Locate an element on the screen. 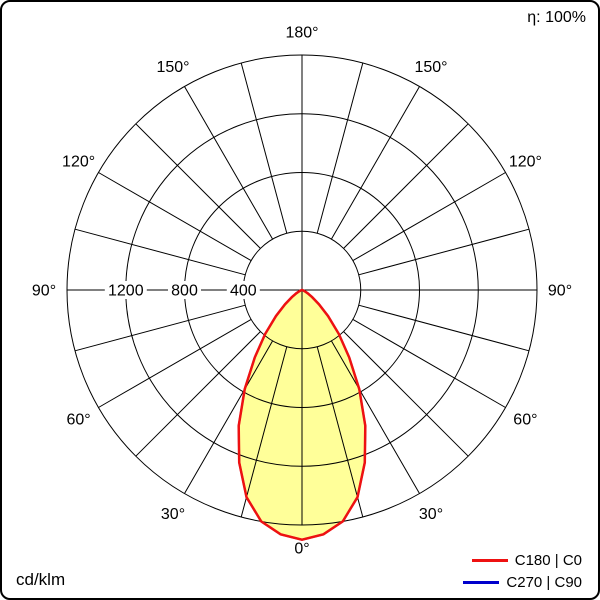 Image resolution: width=600 pixels, height=600 pixels. legend-line-c90 is located at coordinates (481, 582).